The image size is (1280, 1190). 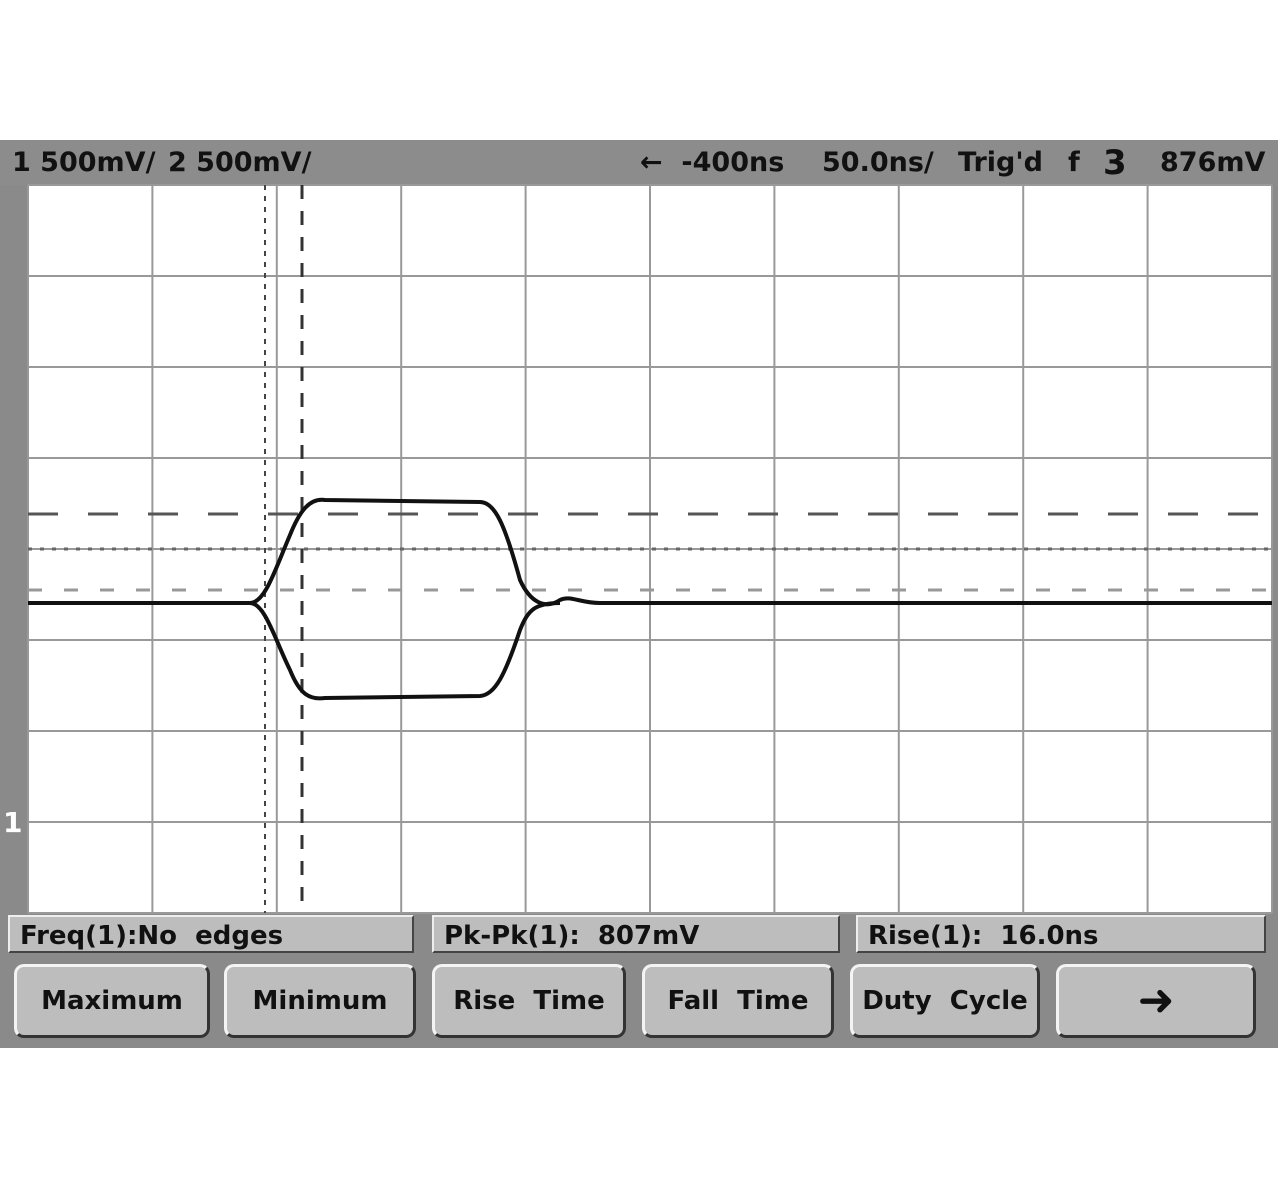 I want to click on ch1-scale: 1 500mV/, so click(x=84, y=162).